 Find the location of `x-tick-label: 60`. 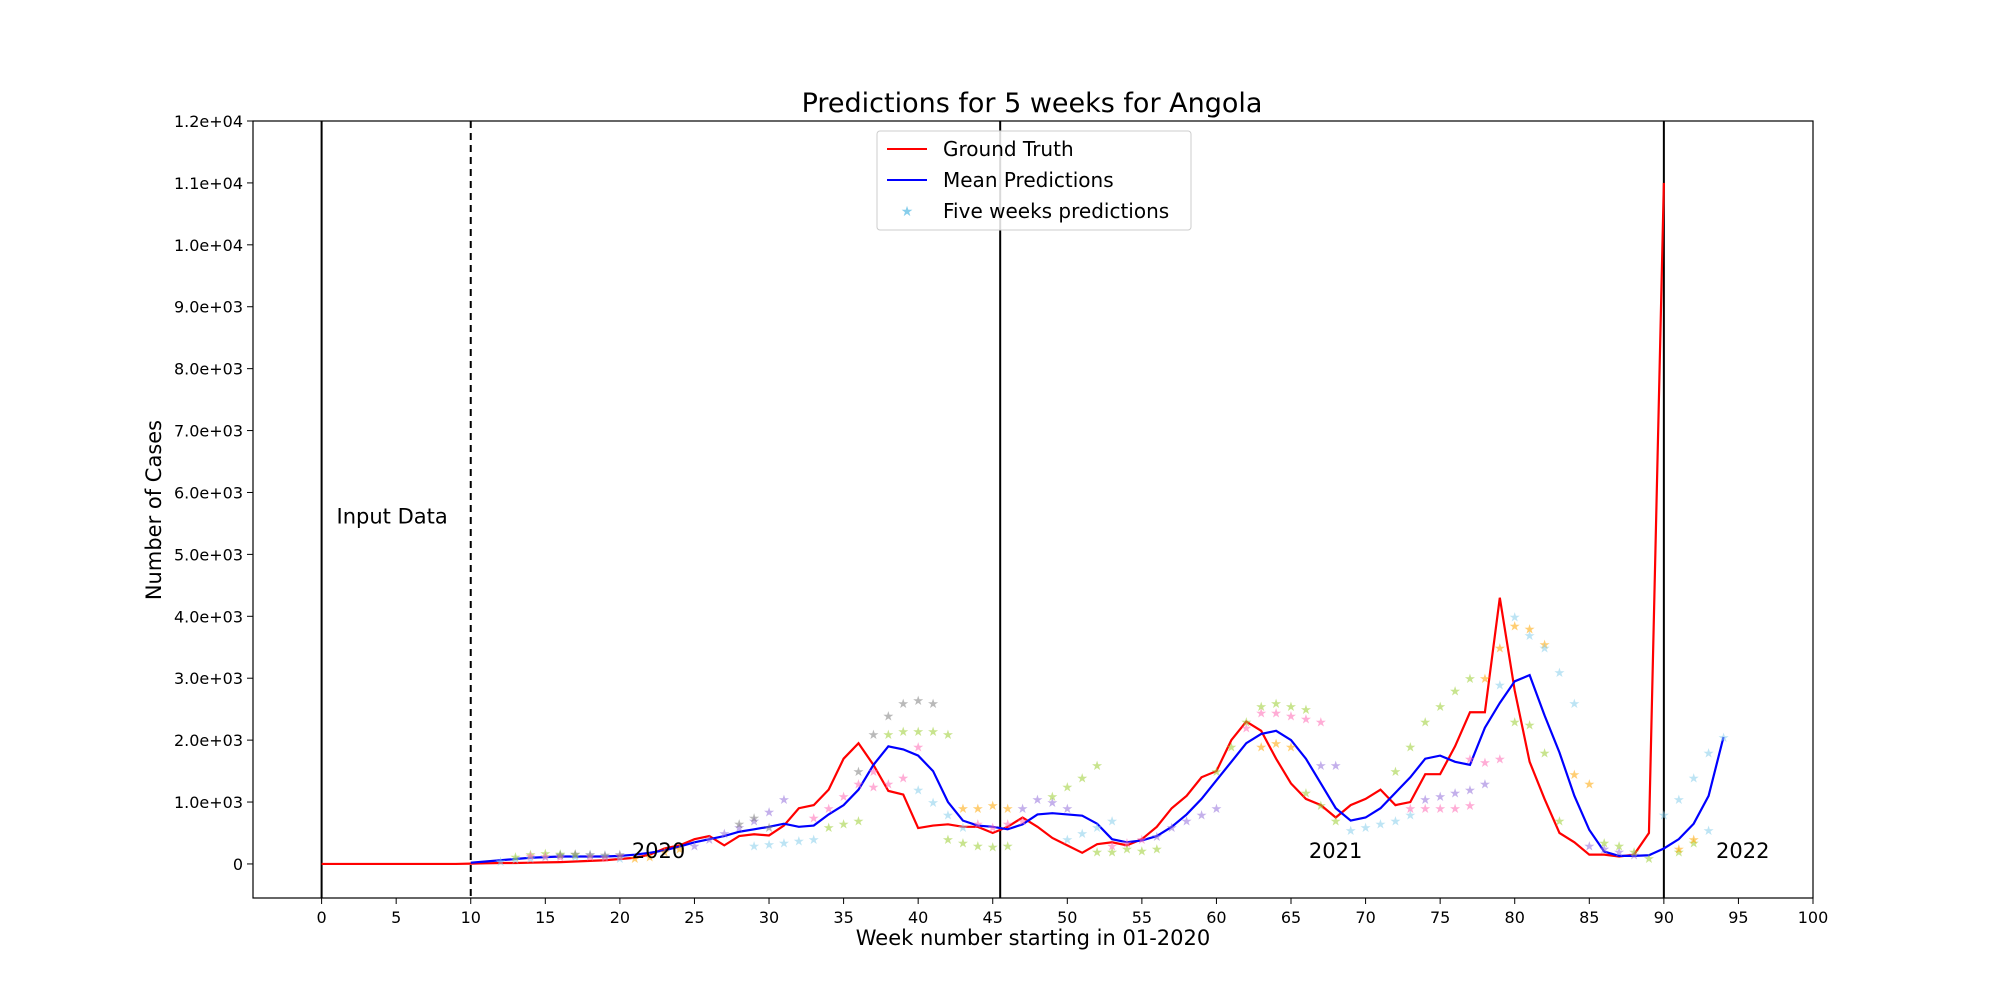

x-tick-label: 60 is located at coordinates (1216, 917).